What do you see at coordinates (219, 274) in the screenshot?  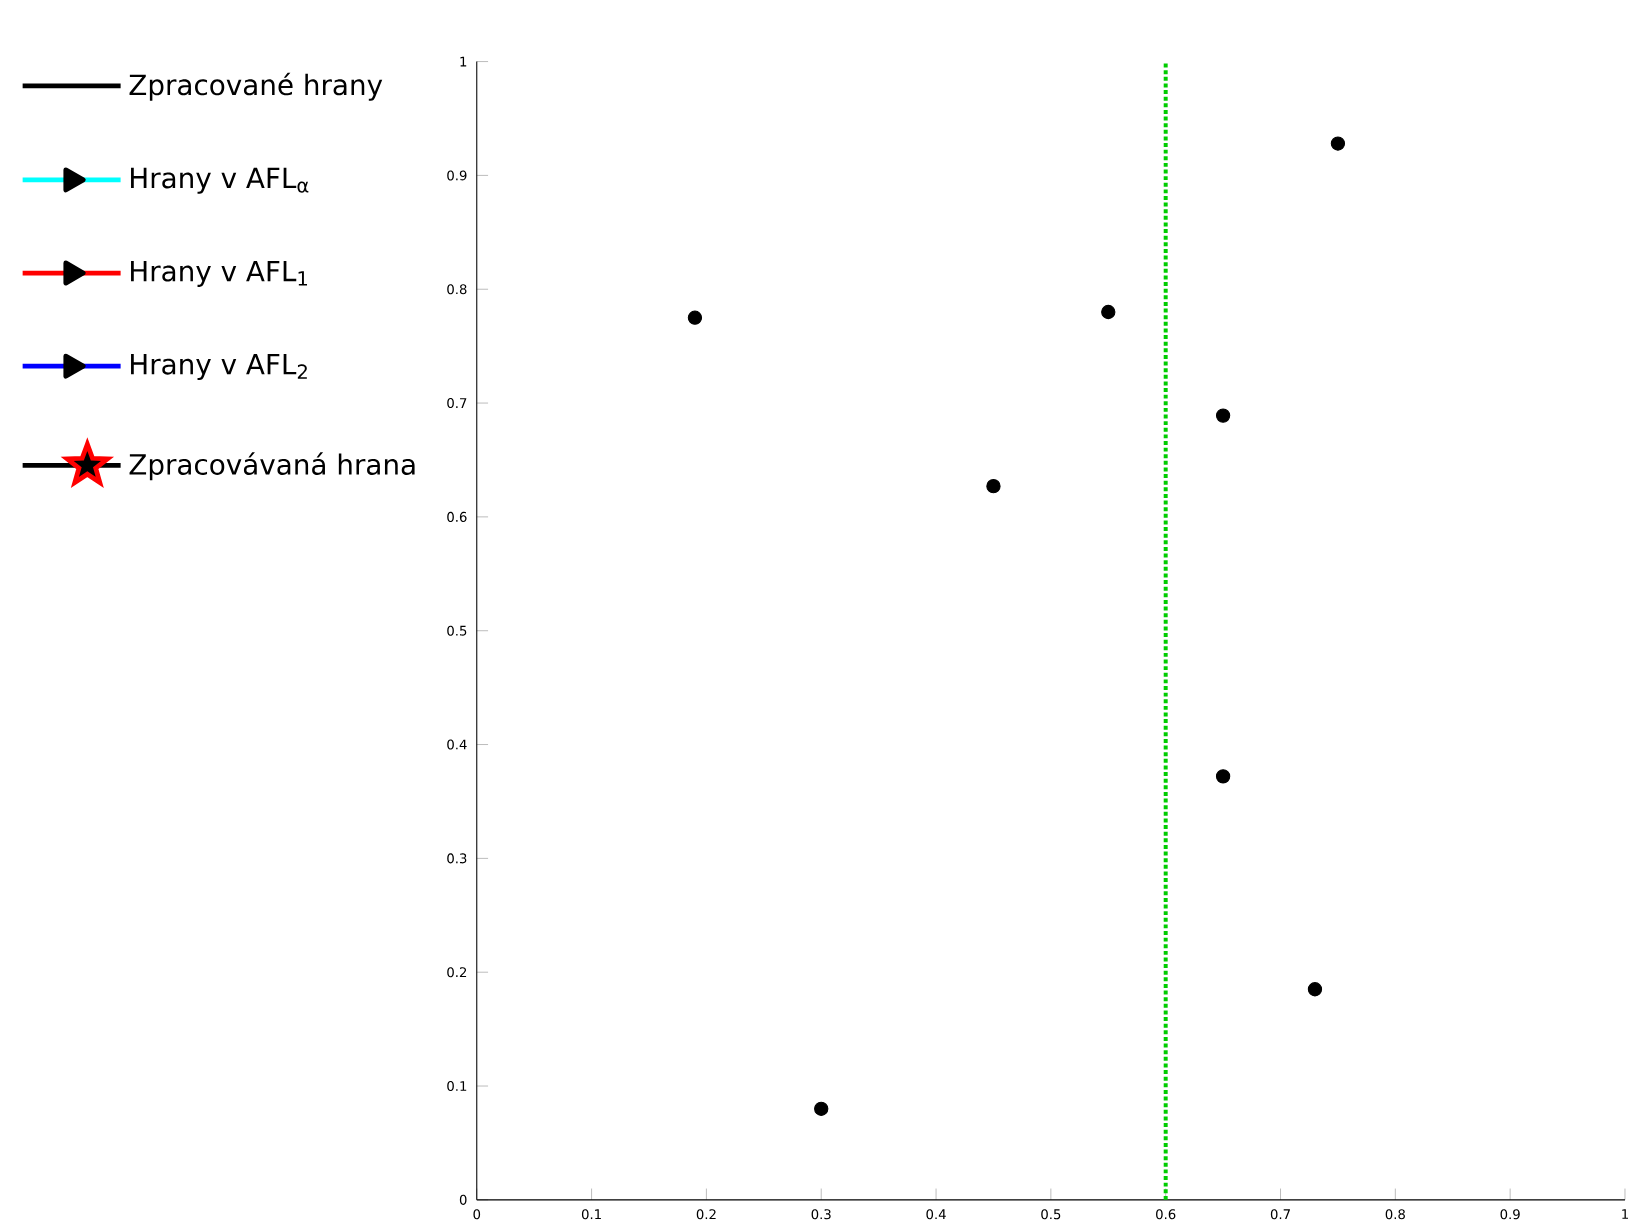 I see `legend-label: Hrany v AFL$_{1}$` at bounding box center [219, 274].